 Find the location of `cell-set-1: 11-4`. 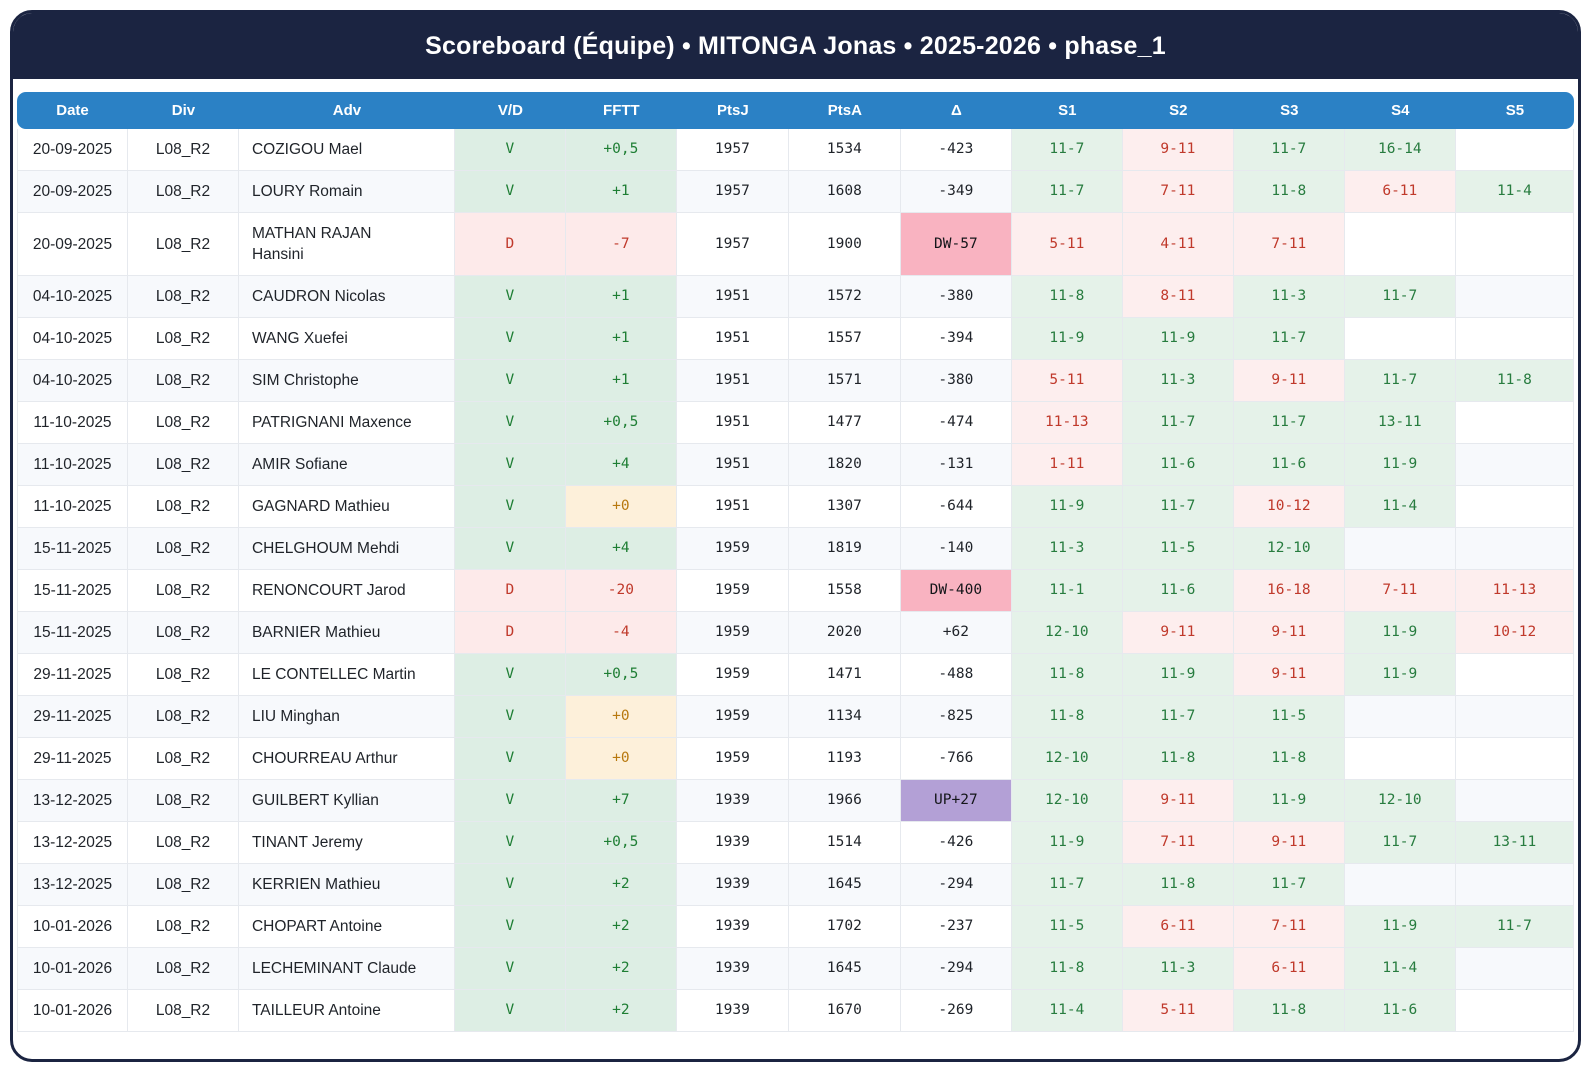

cell-set-1: 11-4 is located at coordinates (1067, 1011).